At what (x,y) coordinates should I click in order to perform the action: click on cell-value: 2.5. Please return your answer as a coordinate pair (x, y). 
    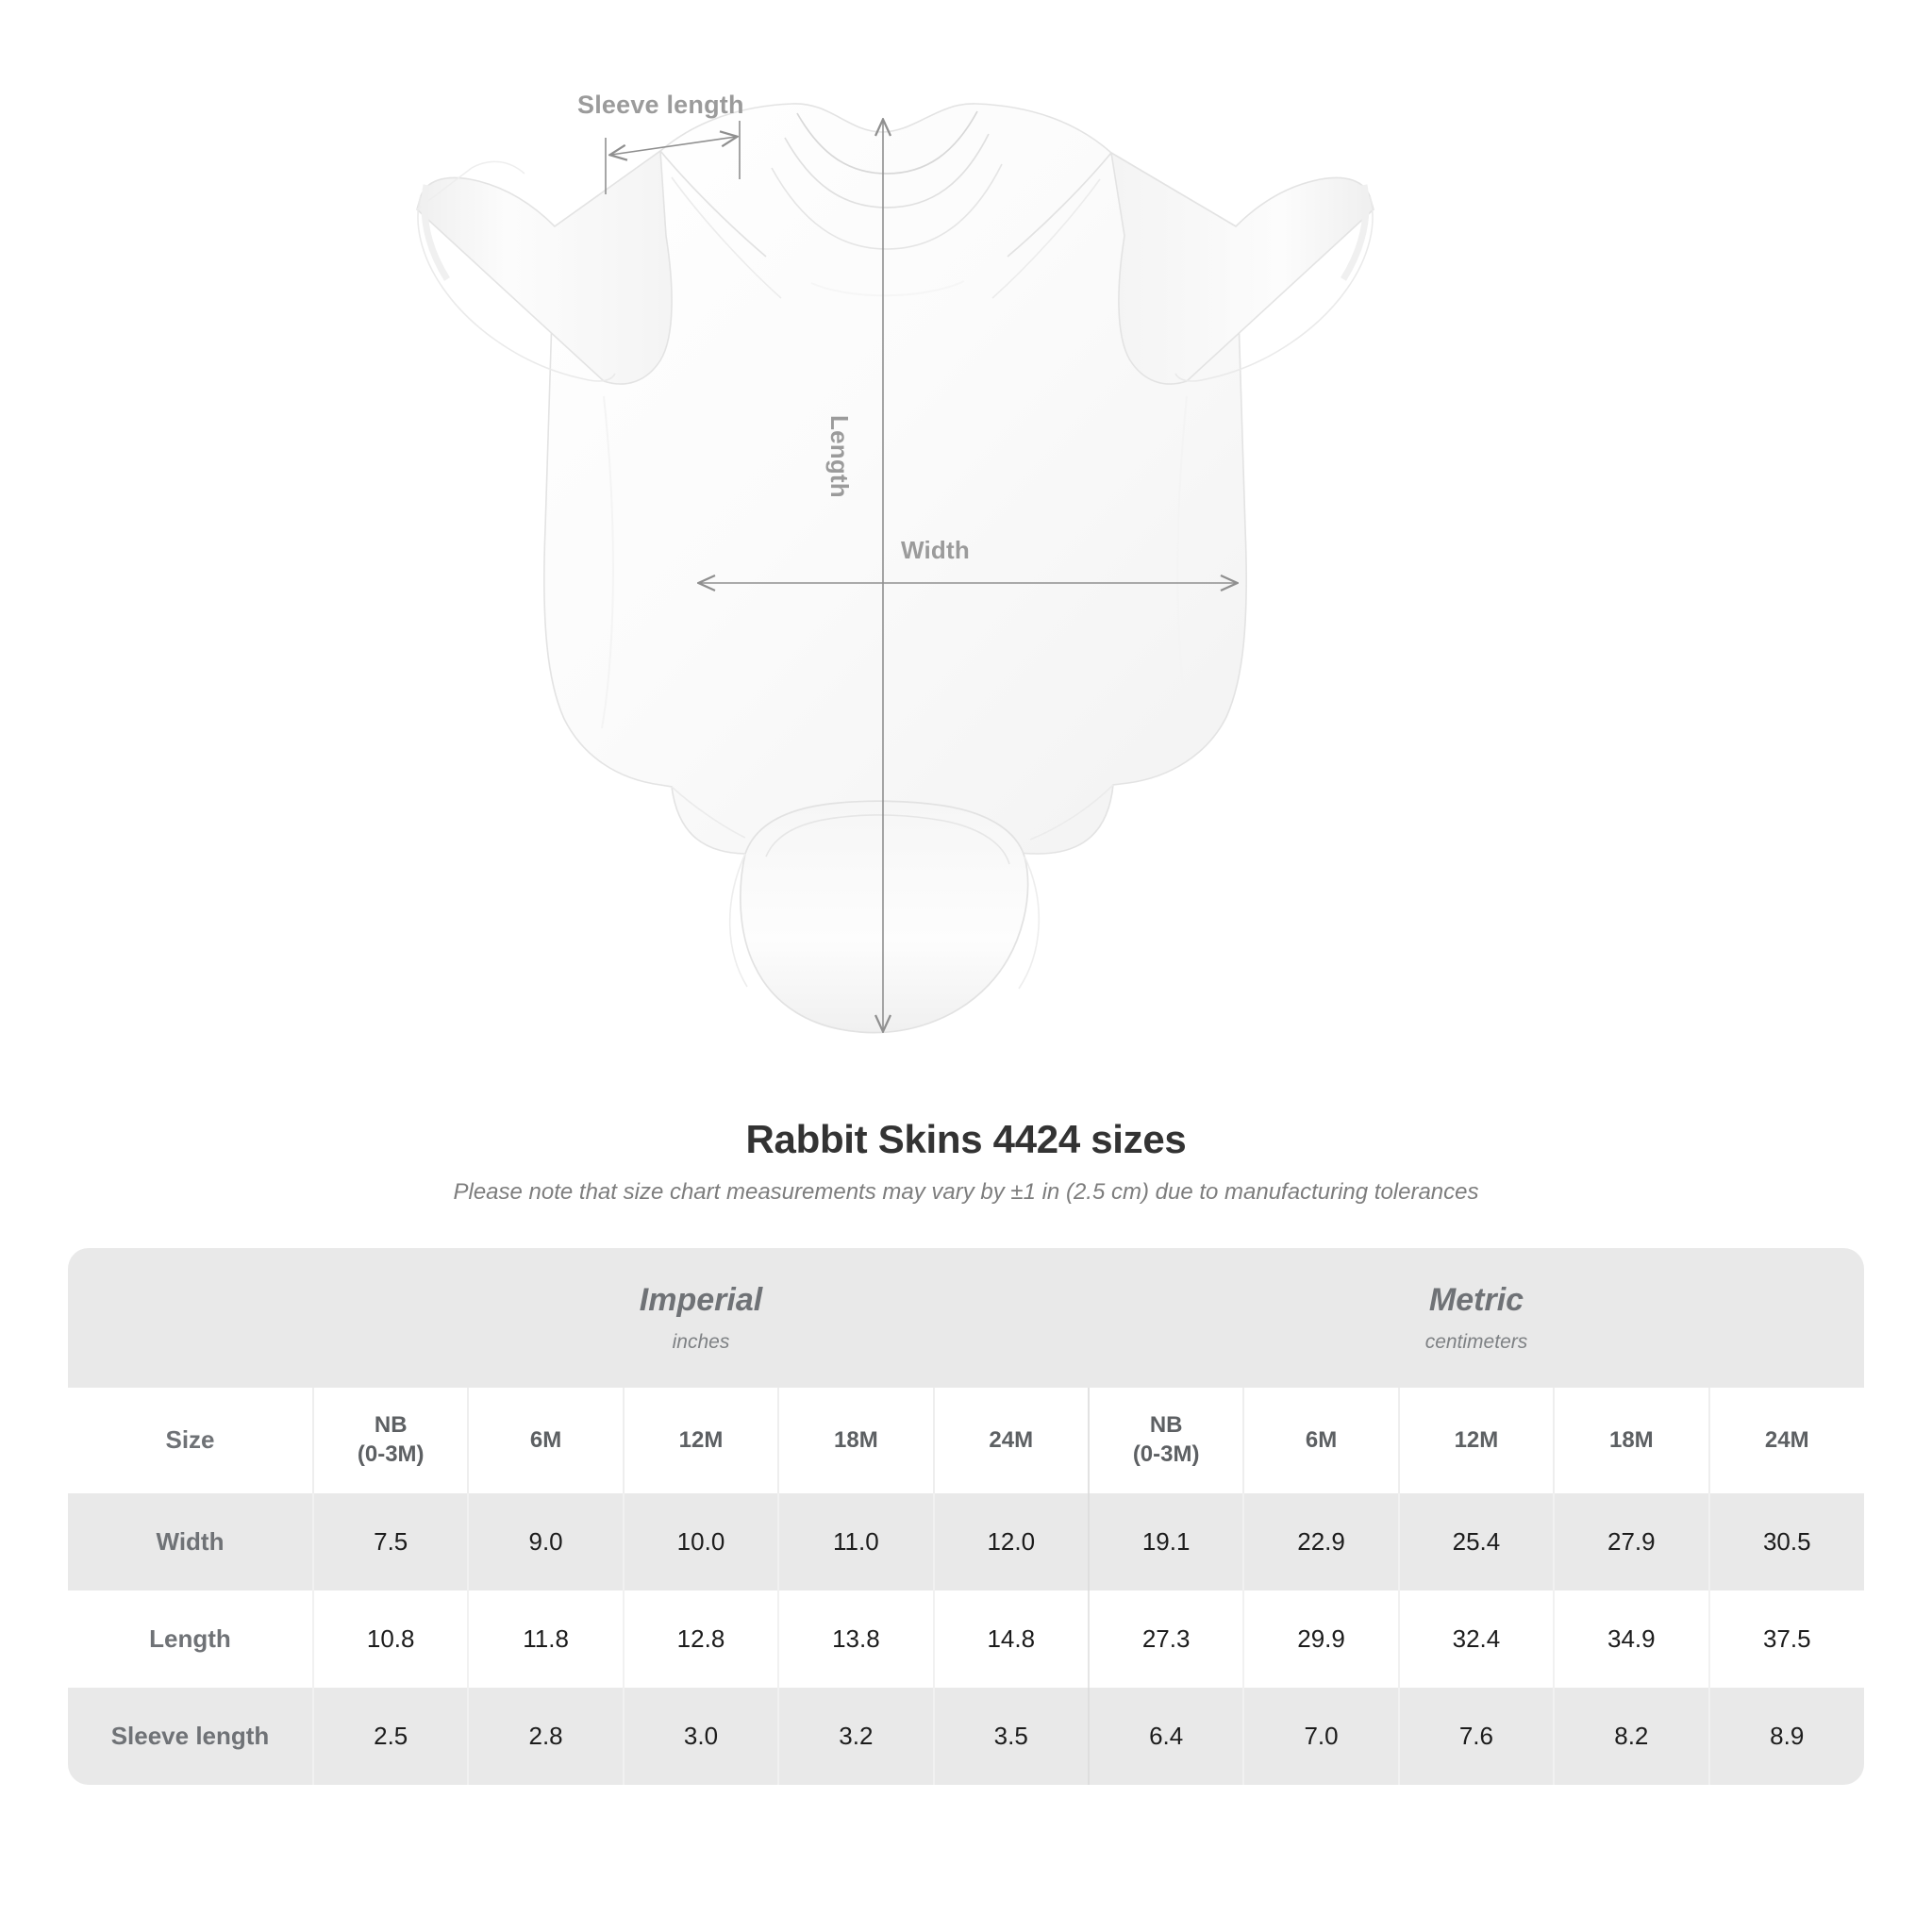
    Looking at the image, I should click on (390, 1737).